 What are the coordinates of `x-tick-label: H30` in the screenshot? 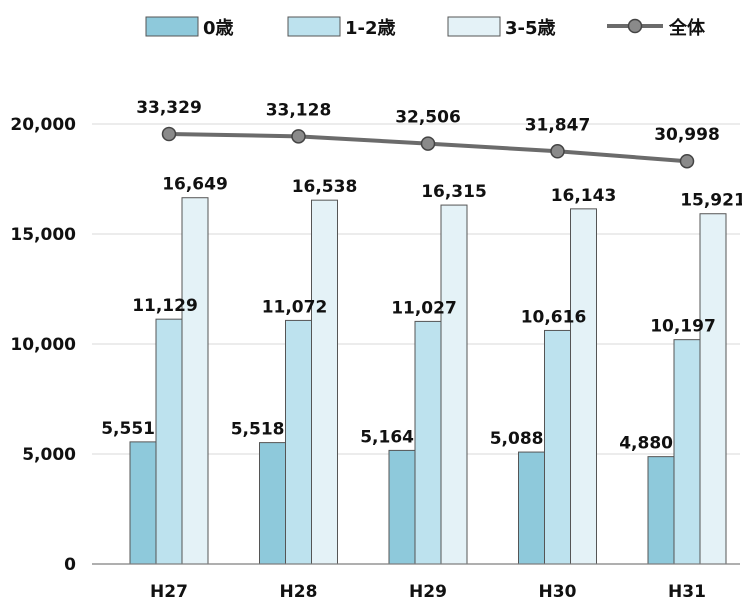 It's located at (558, 592).